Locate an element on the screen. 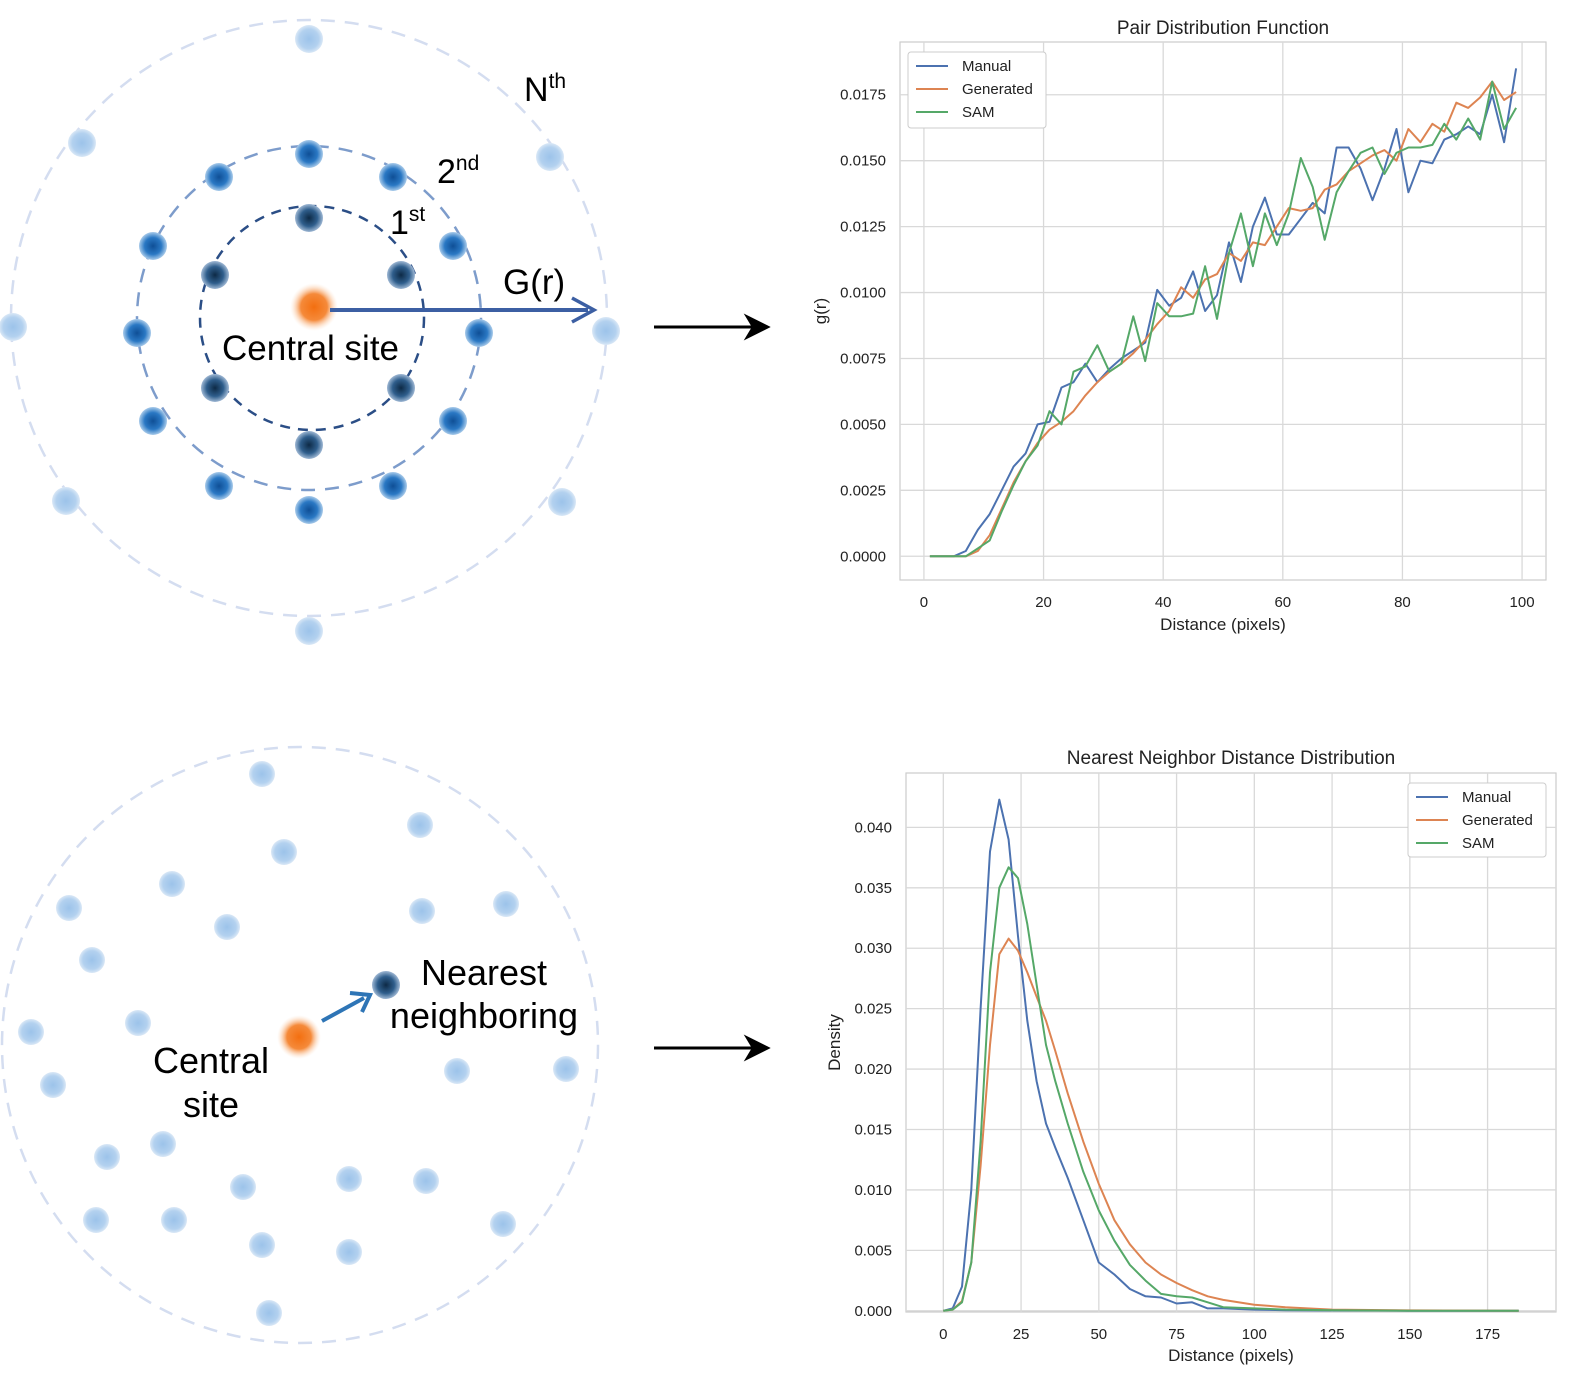 The height and width of the screenshot is (1398, 1585). x-tick-label: 80 is located at coordinates (1402, 602).